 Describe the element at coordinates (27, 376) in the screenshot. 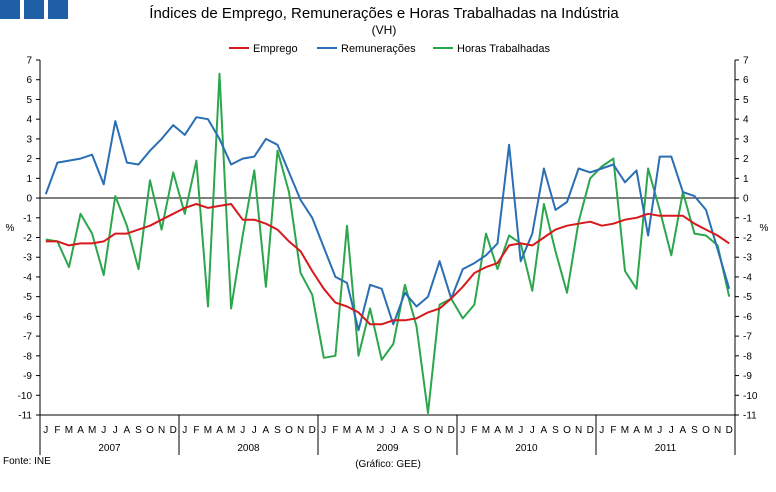

I see `y-tick-label-left: -9` at that location.